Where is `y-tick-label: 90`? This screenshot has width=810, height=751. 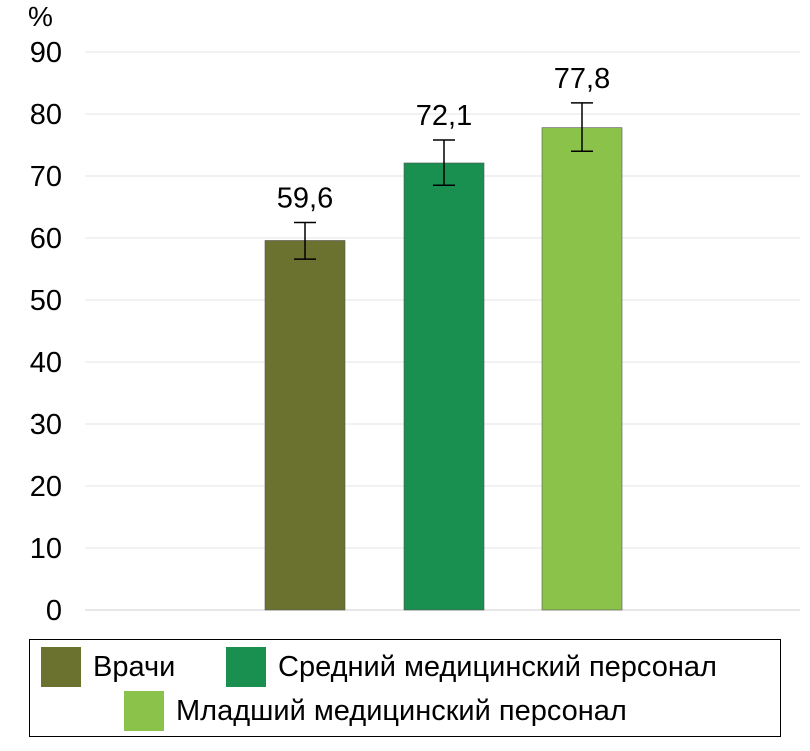
y-tick-label: 90 is located at coordinates (46, 53).